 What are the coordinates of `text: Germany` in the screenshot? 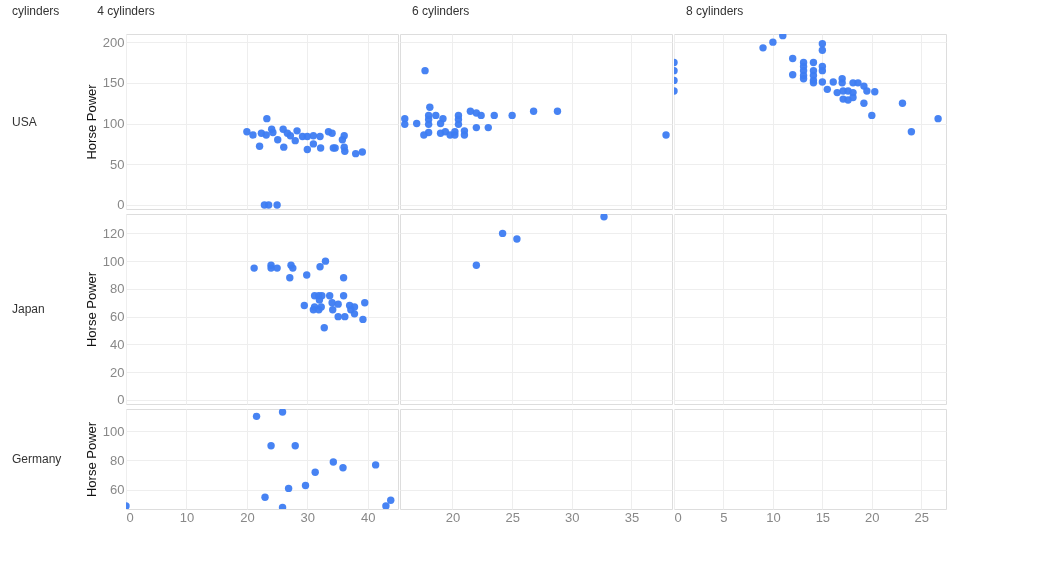 It's located at (37, 459).